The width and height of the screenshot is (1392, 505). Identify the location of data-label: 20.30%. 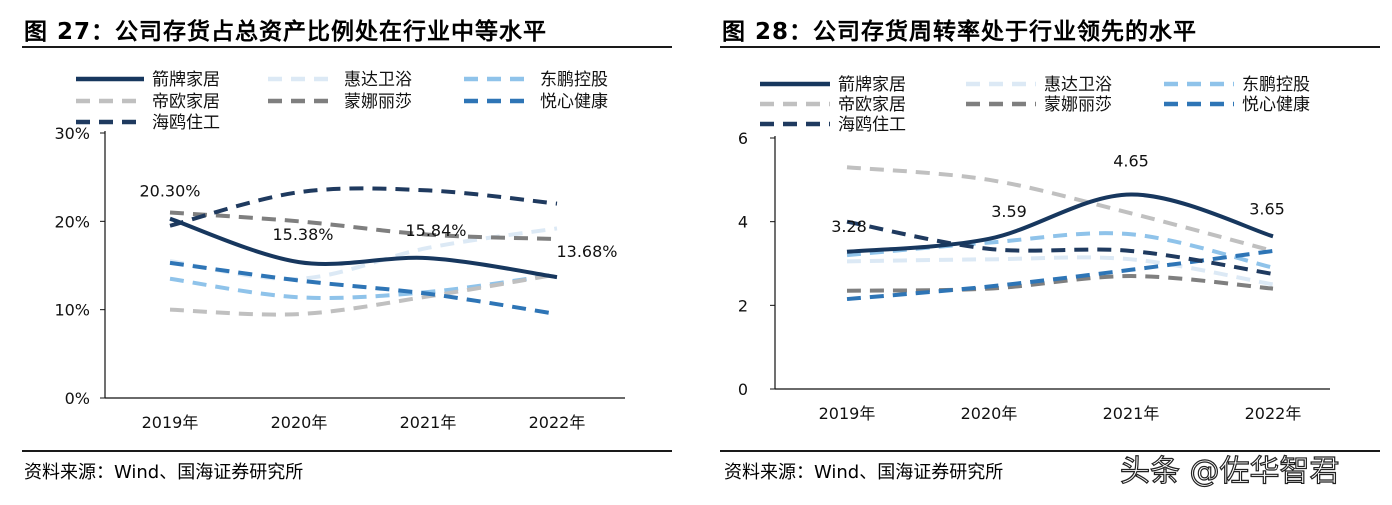
(169, 191).